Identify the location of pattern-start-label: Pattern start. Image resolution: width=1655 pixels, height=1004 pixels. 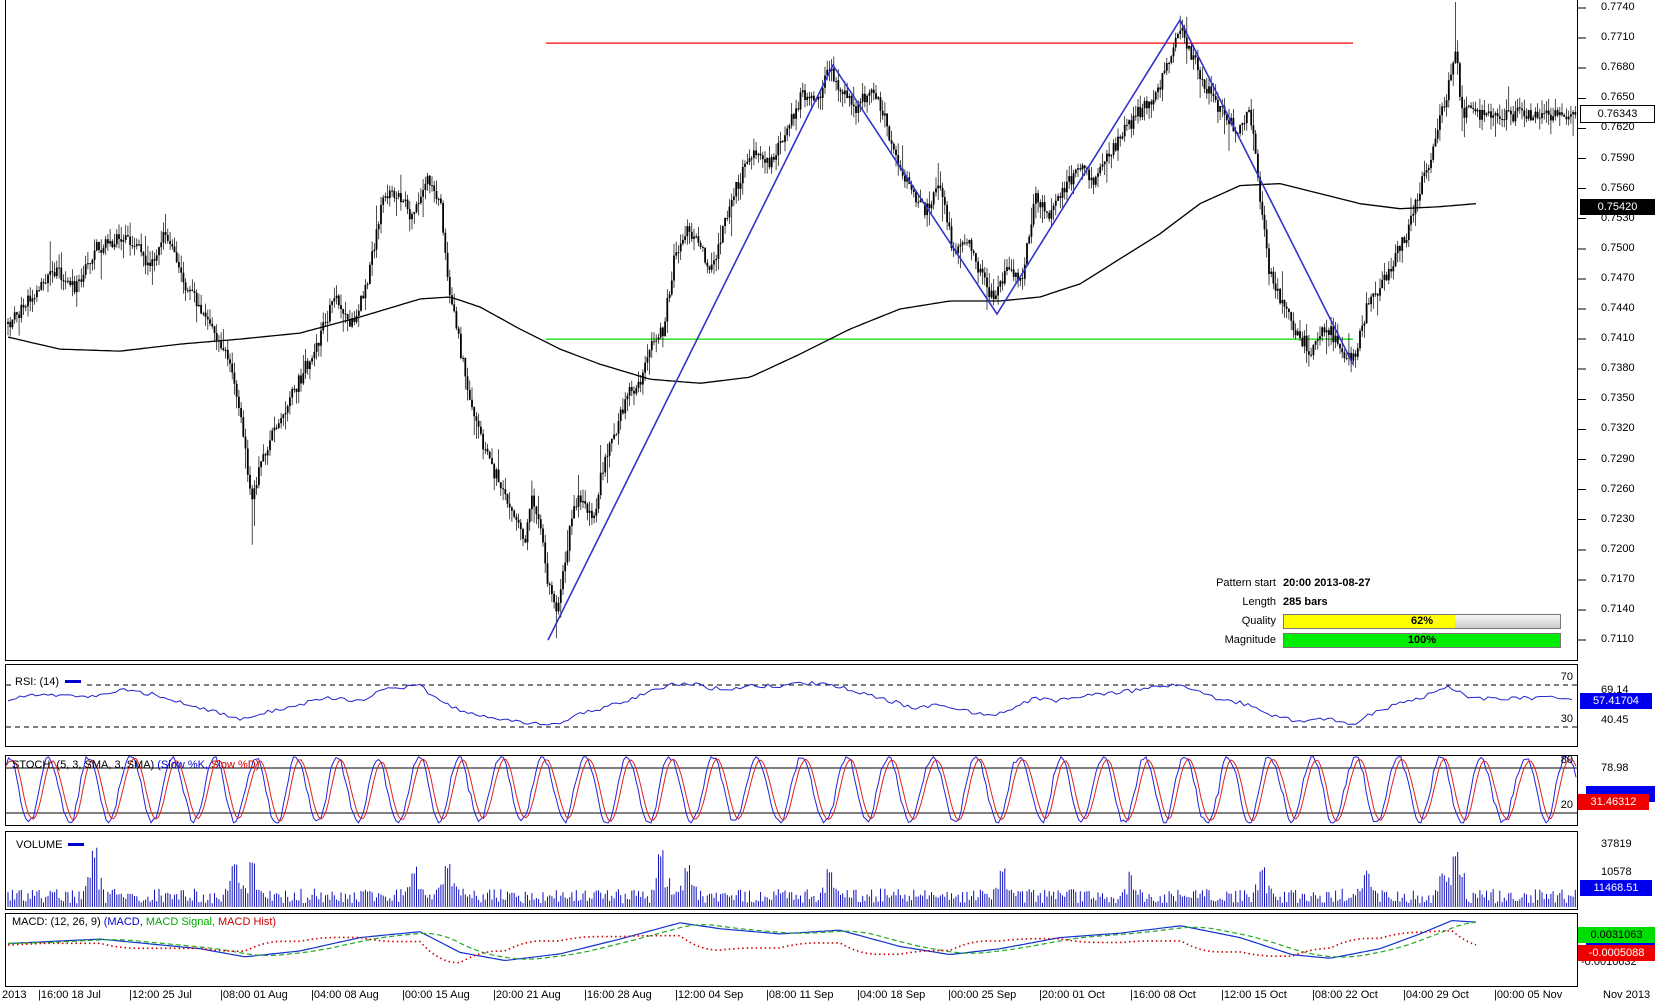
(1246, 583).